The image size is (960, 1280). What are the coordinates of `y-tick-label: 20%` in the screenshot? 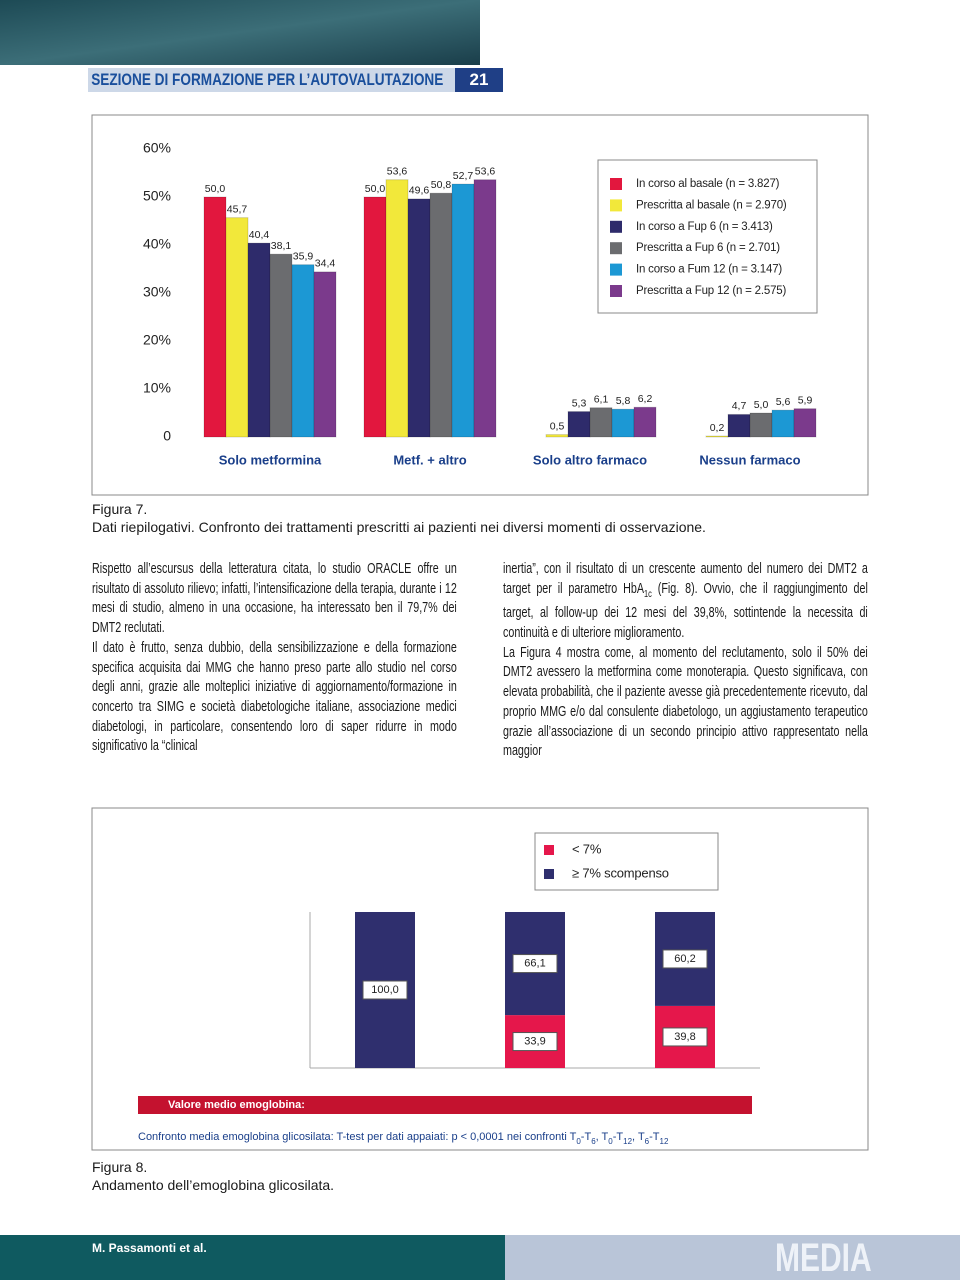 It's located at (157, 340).